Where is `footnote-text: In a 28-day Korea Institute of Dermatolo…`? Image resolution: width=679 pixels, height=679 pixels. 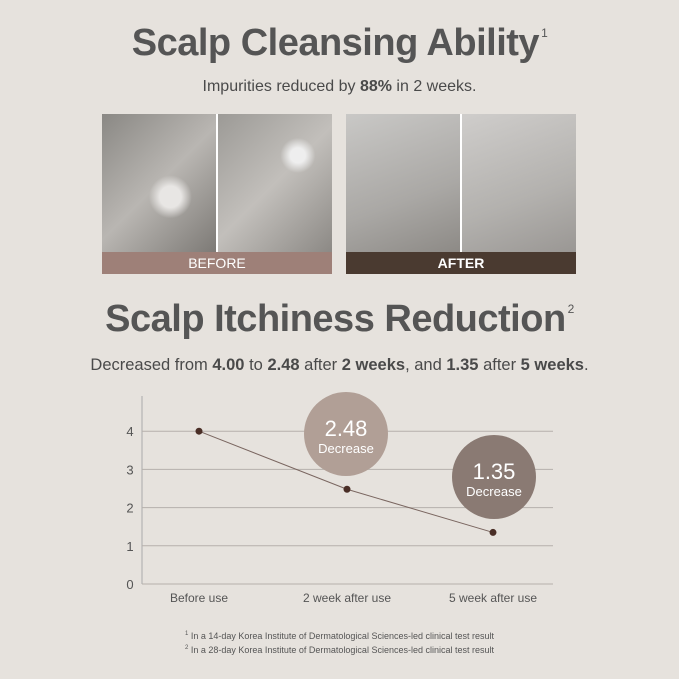
footnote-text: In a 28-day Korea Institute of Dermatolo… is located at coordinates (342, 650).